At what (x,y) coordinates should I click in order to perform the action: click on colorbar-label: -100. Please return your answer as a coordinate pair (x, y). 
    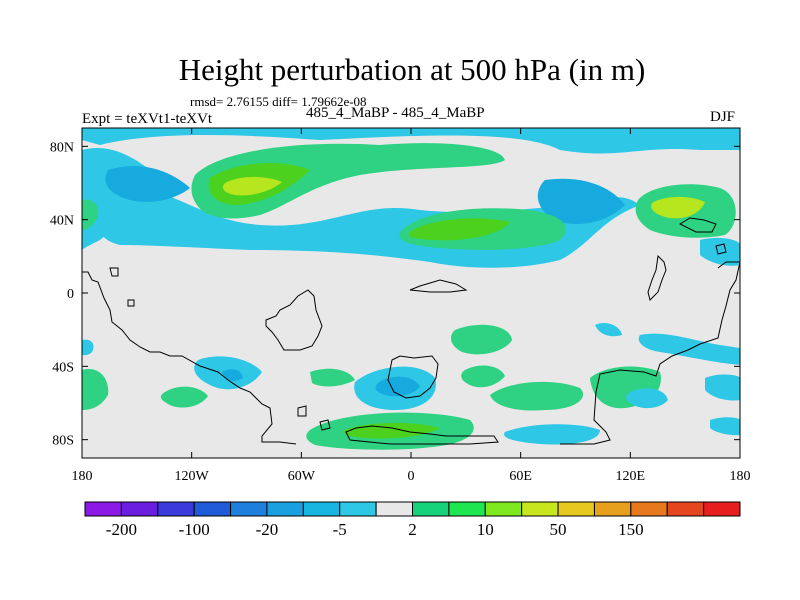
    Looking at the image, I should click on (194, 529).